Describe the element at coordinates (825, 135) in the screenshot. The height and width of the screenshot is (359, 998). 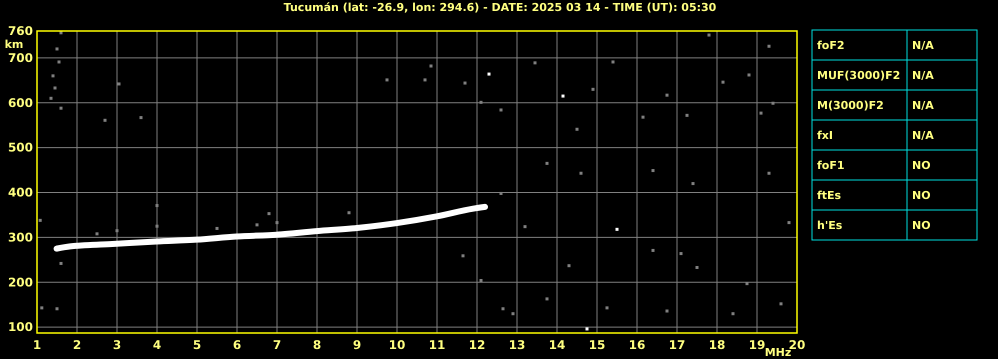
I see `text: fxI` at that location.